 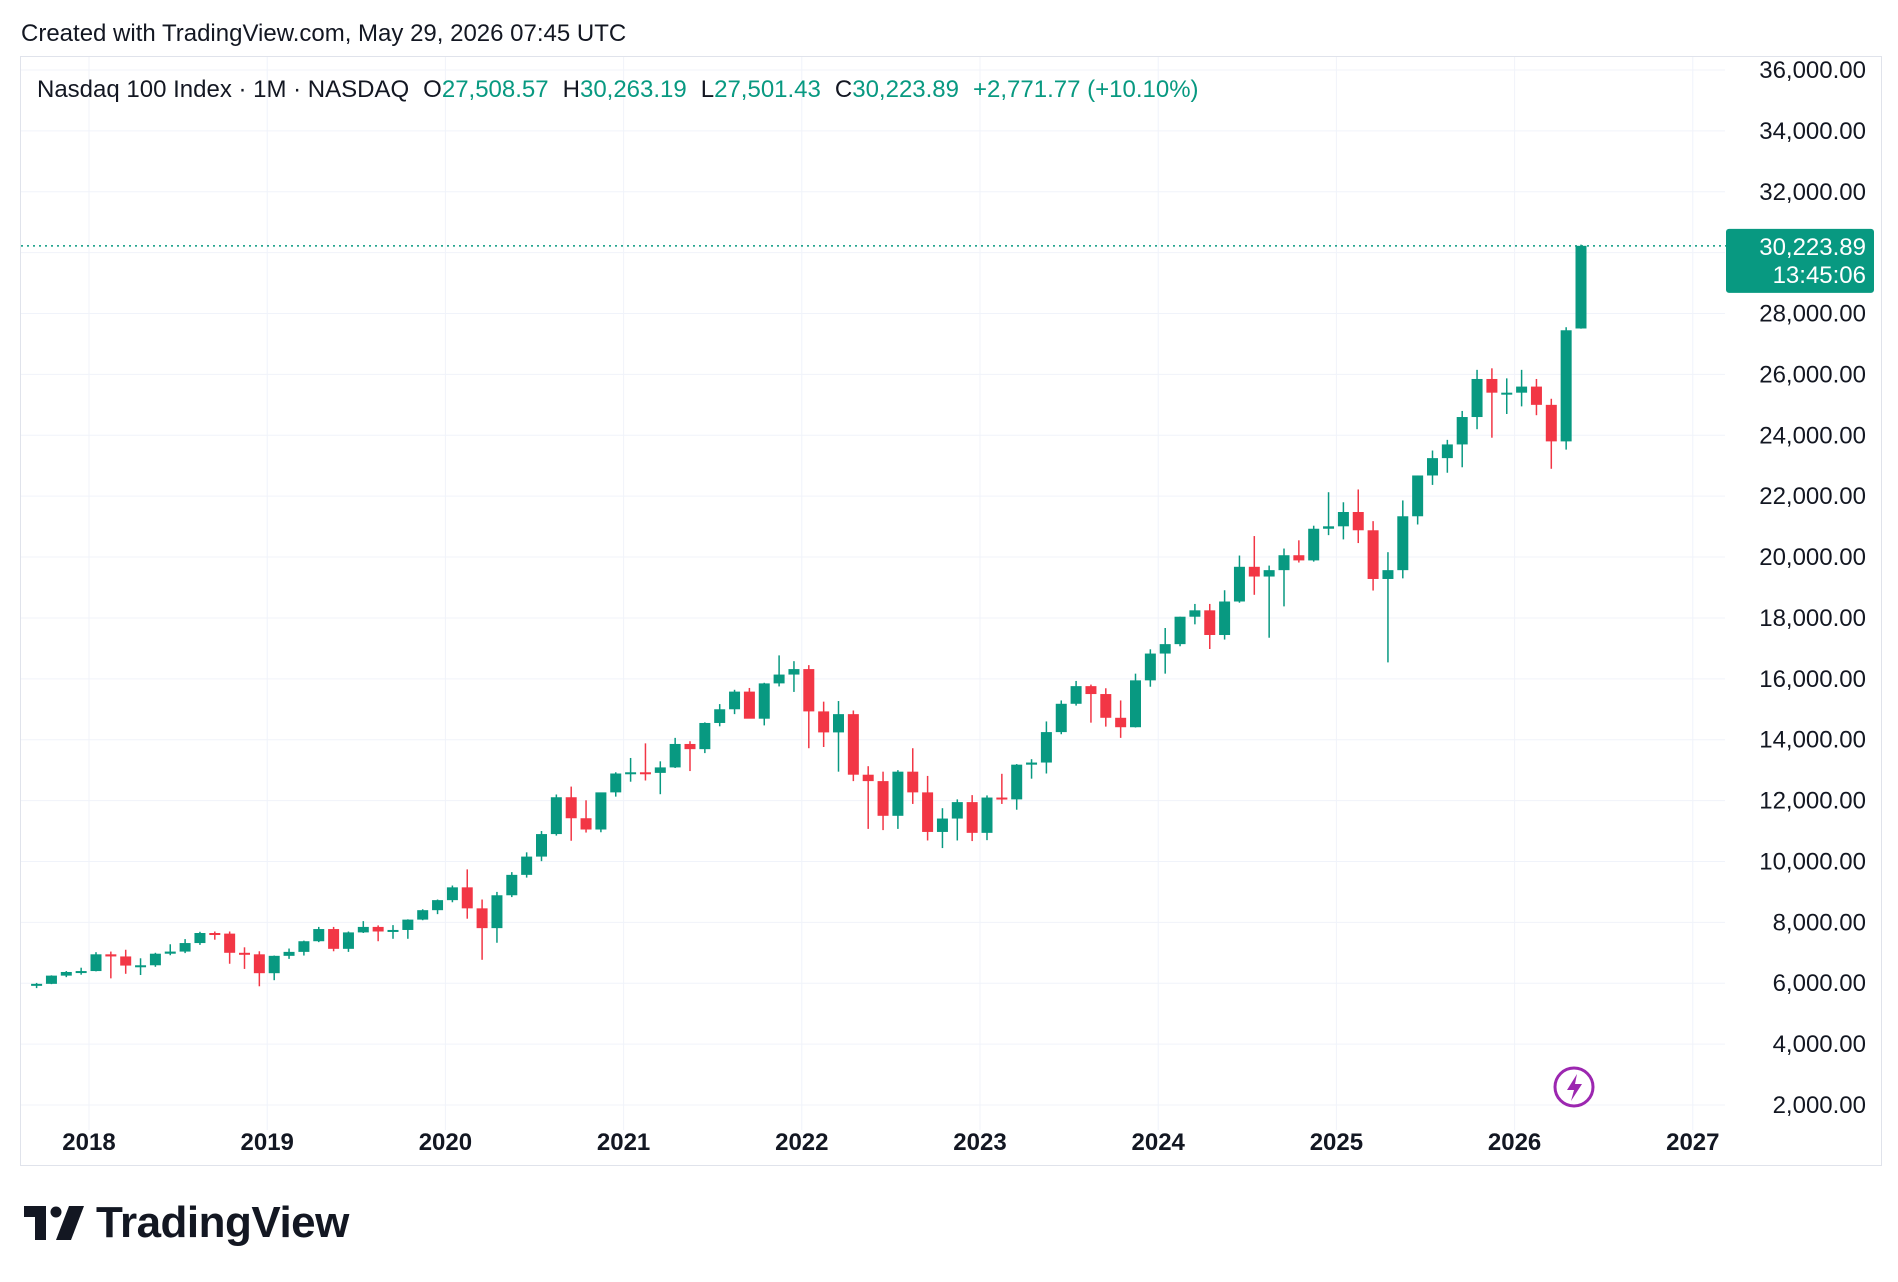 What do you see at coordinates (767, 89) in the screenshot?
I see `low-value: 27,501.43` at bounding box center [767, 89].